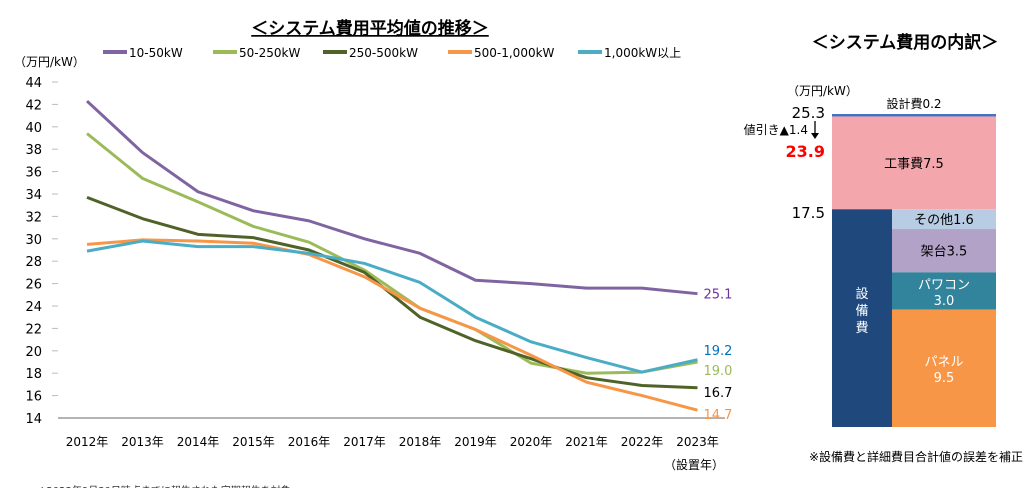  What do you see at coordinates (33, 262) in the screenshot?
I see `y-tick-label: 28` at bounding box center [33, 262].